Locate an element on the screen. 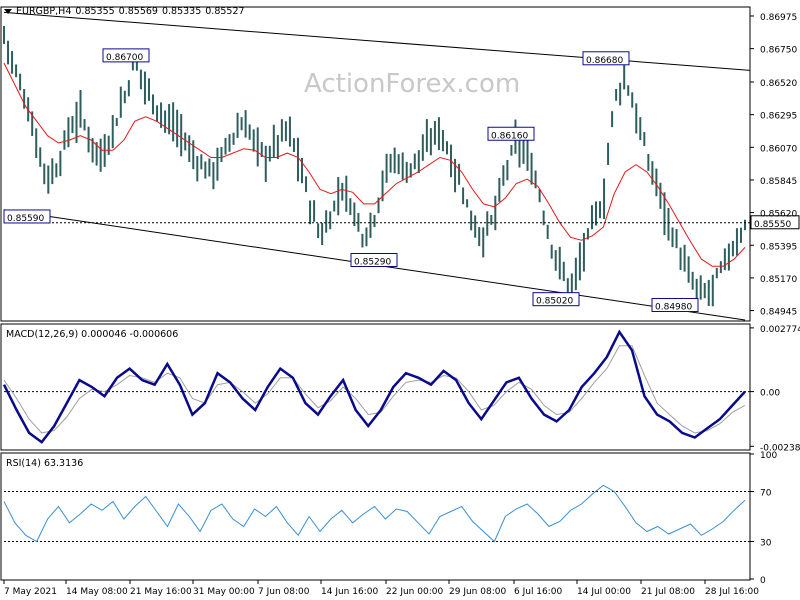  price-tick-label: 0.85170 is located at coordinates (778, 280).